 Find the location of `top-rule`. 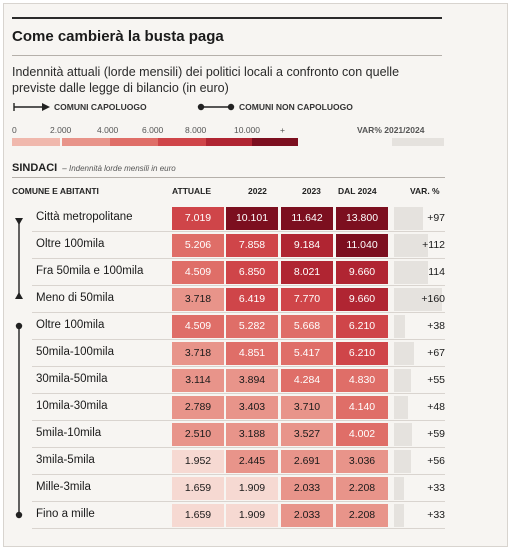

top-rule is located at coordinates (227, 18).